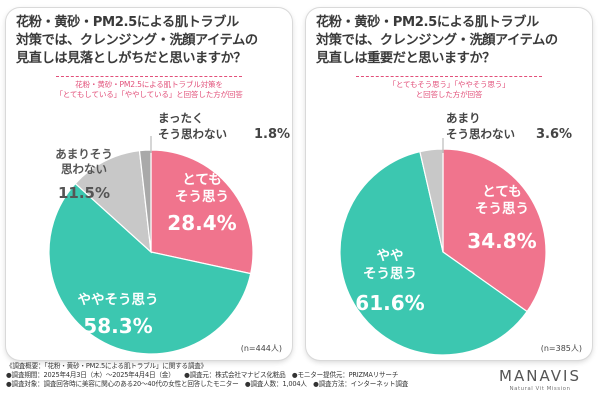 This screenshot has width=600, height=400. Describe the element at coordinates (261, 348) in the screenshot. I see `sample-size-left: (n=444人)` at that location.